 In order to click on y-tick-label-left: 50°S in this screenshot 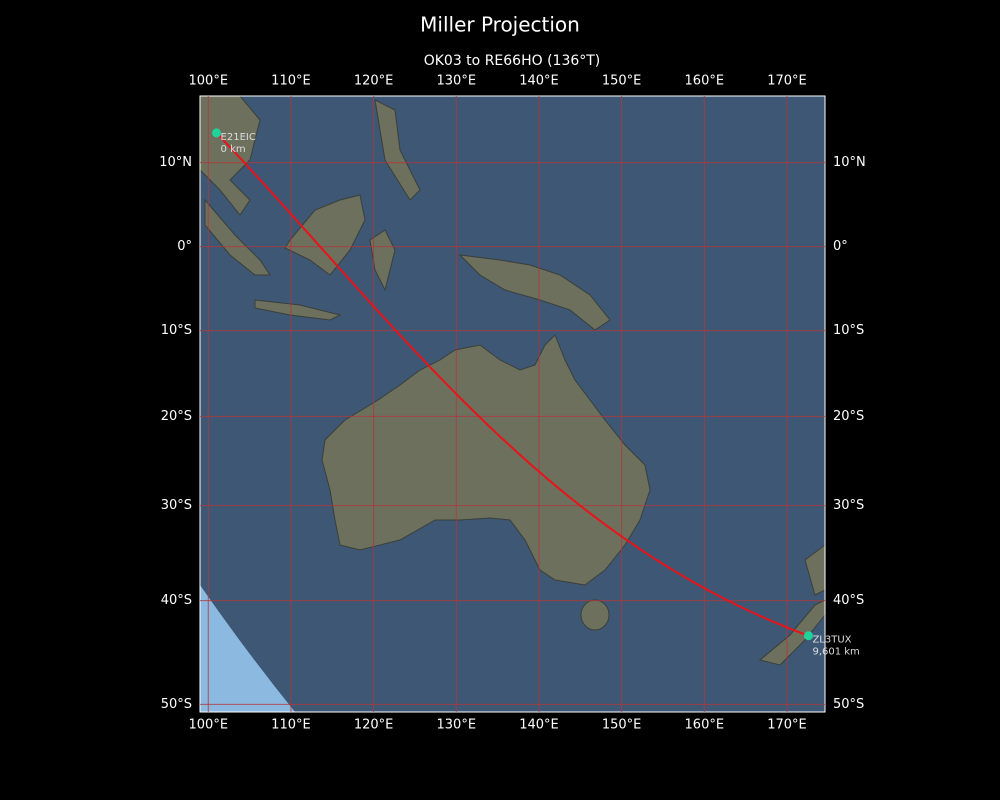, I will do `click(176, 704)`.